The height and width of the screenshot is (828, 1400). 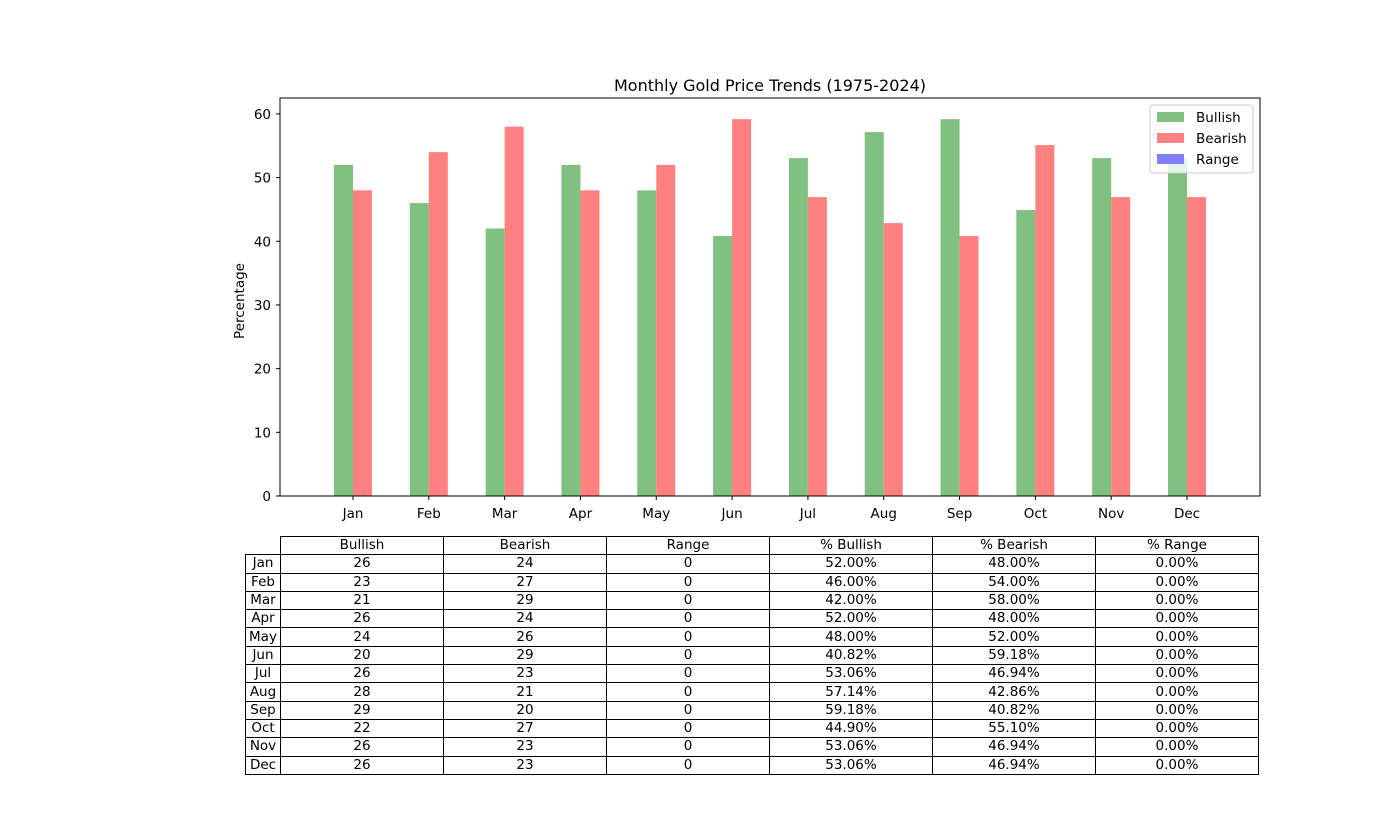 What do you see at coordinates (525, 710) in the screenshot?
I see `table-cell: 20` at bounding box center [525, 710].